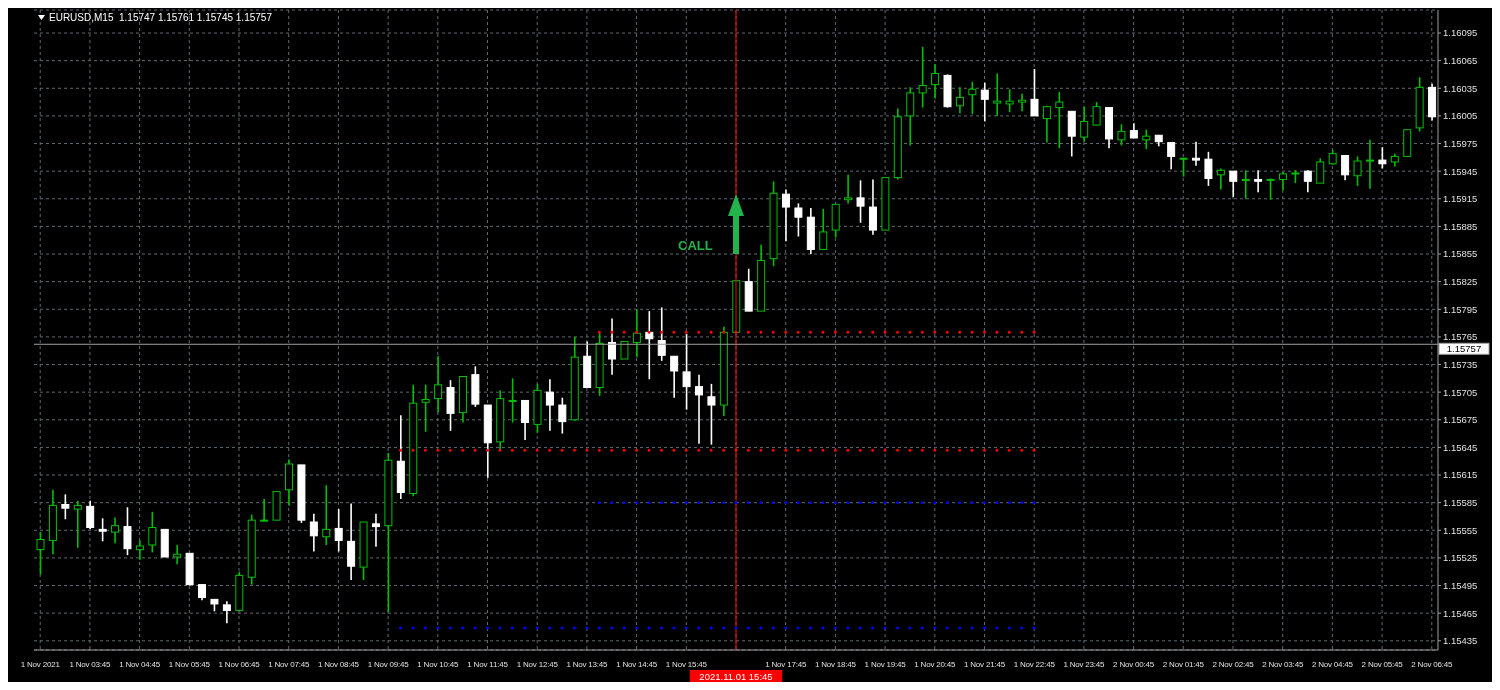 This screenshot has height=690, width=1500. I want to click on x-tick-label: 1 Nov 18:45, so click(835, 664).